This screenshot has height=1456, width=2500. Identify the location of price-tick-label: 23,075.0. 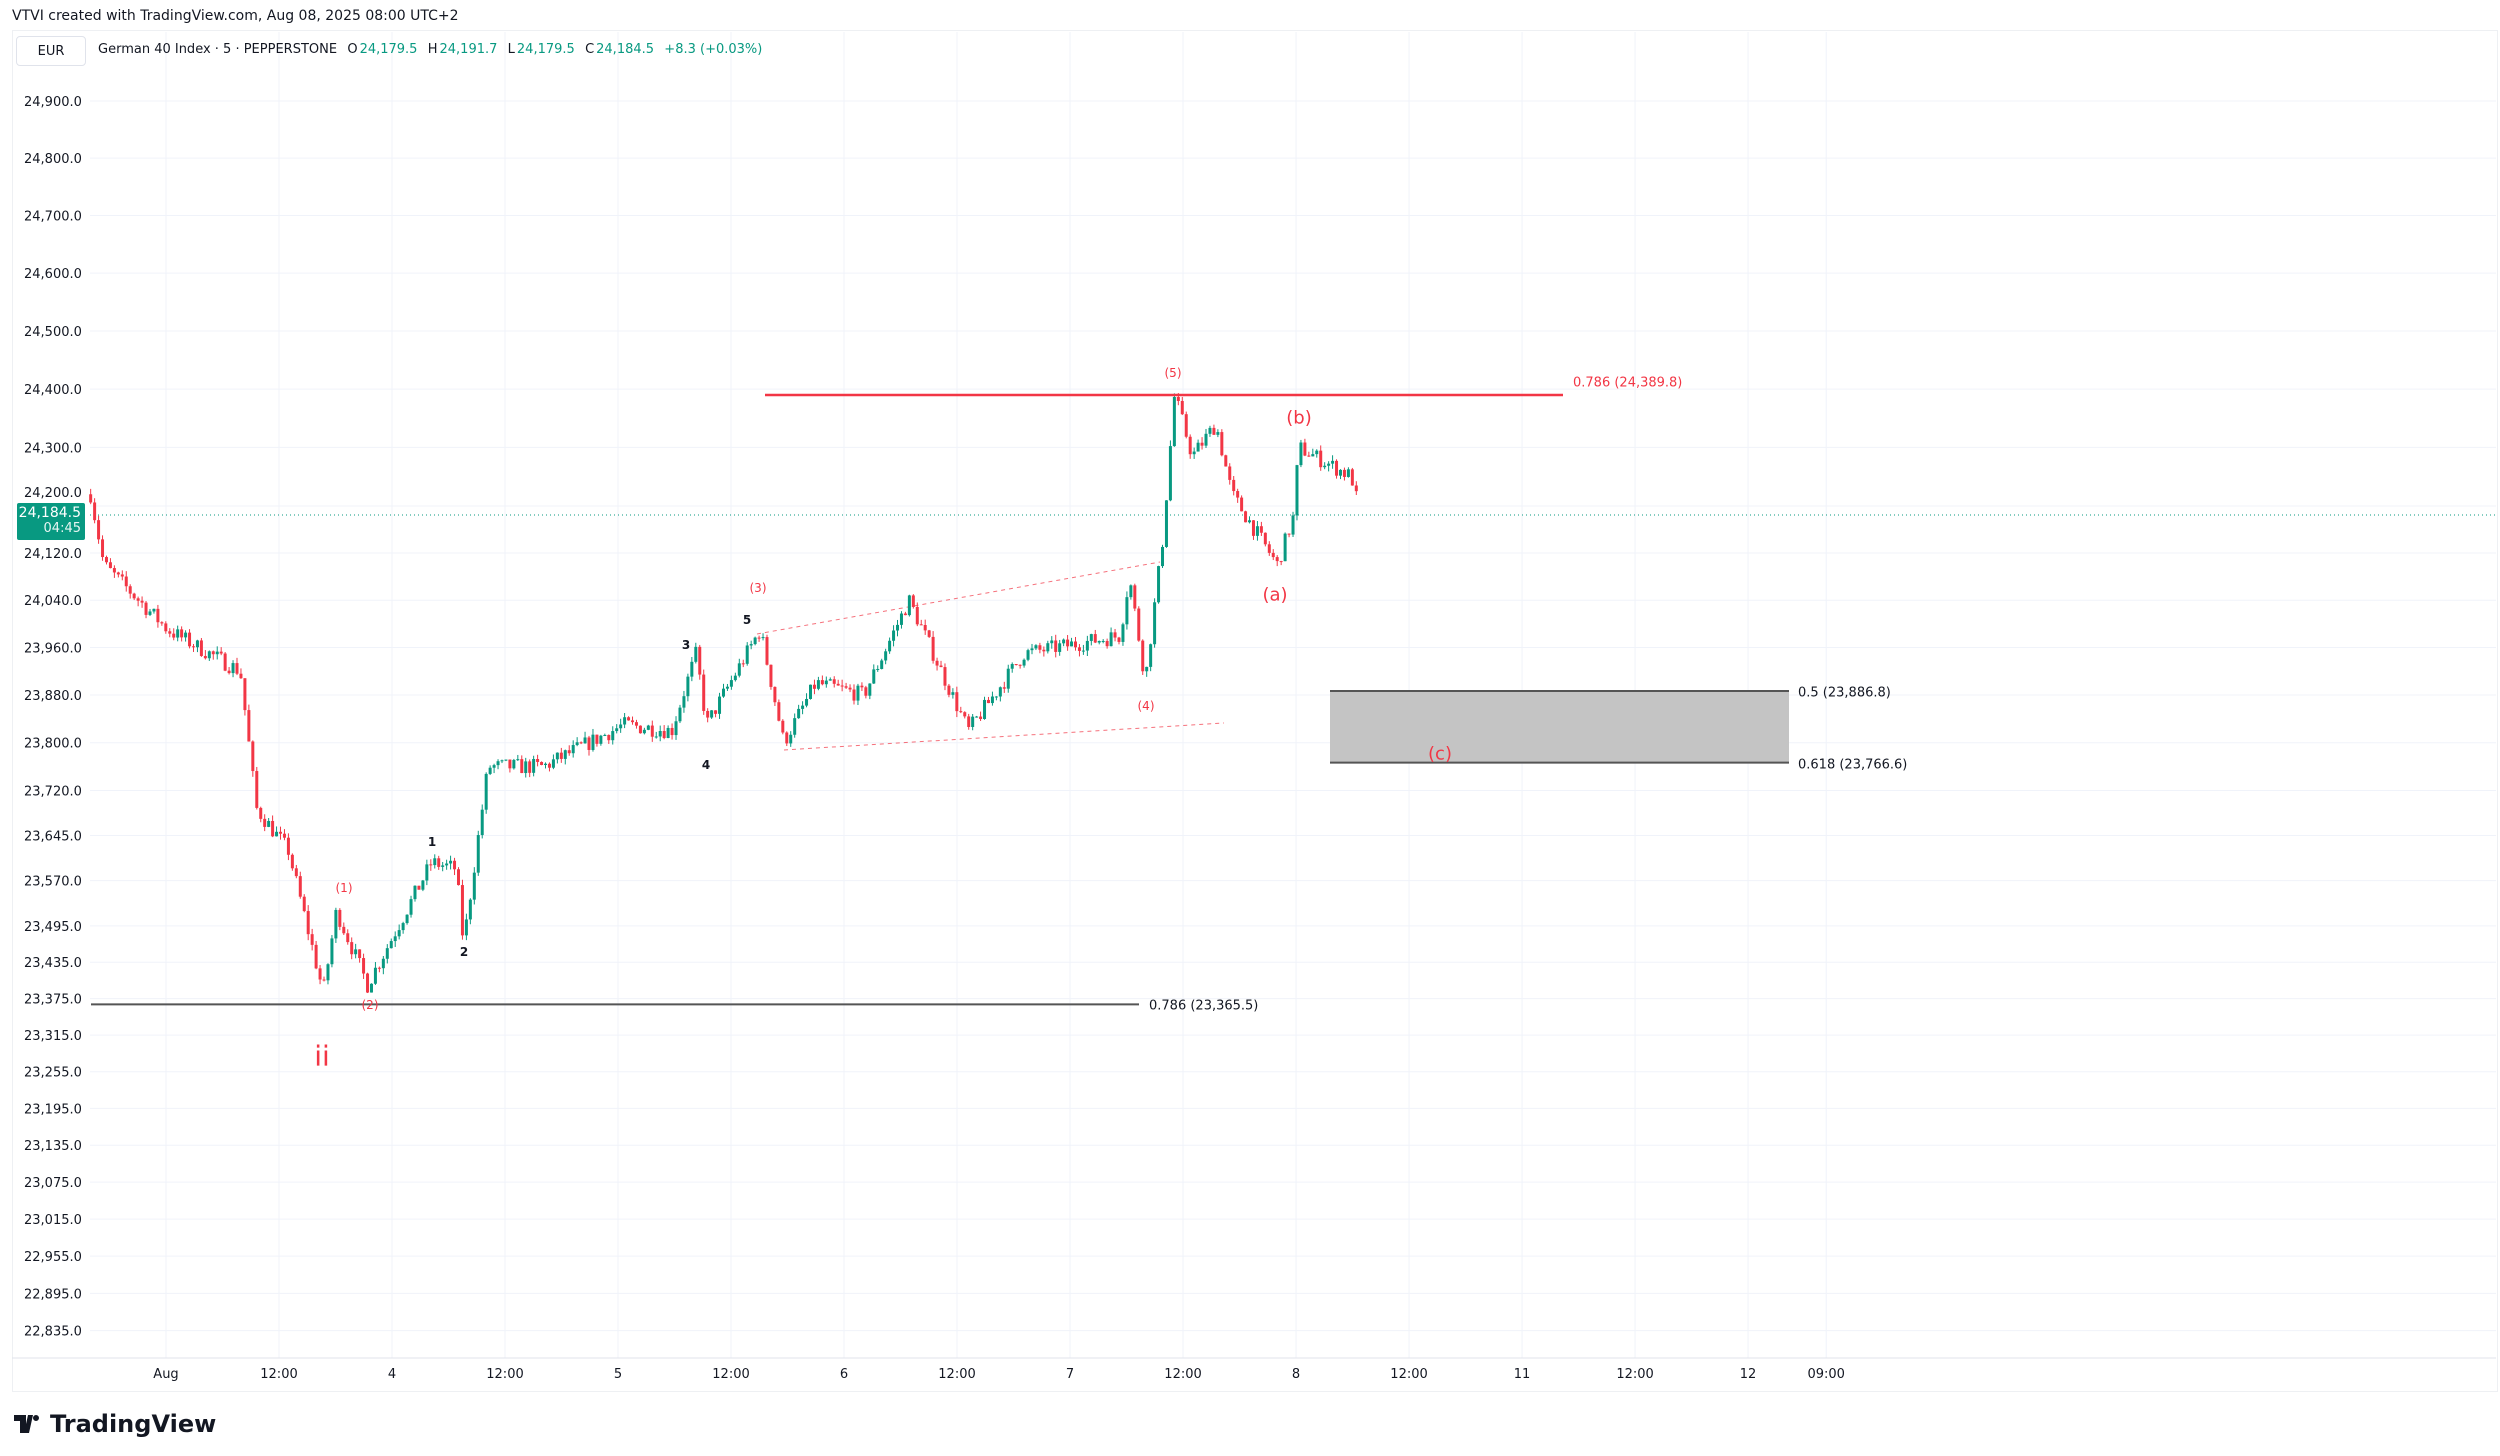
(53, 1183).